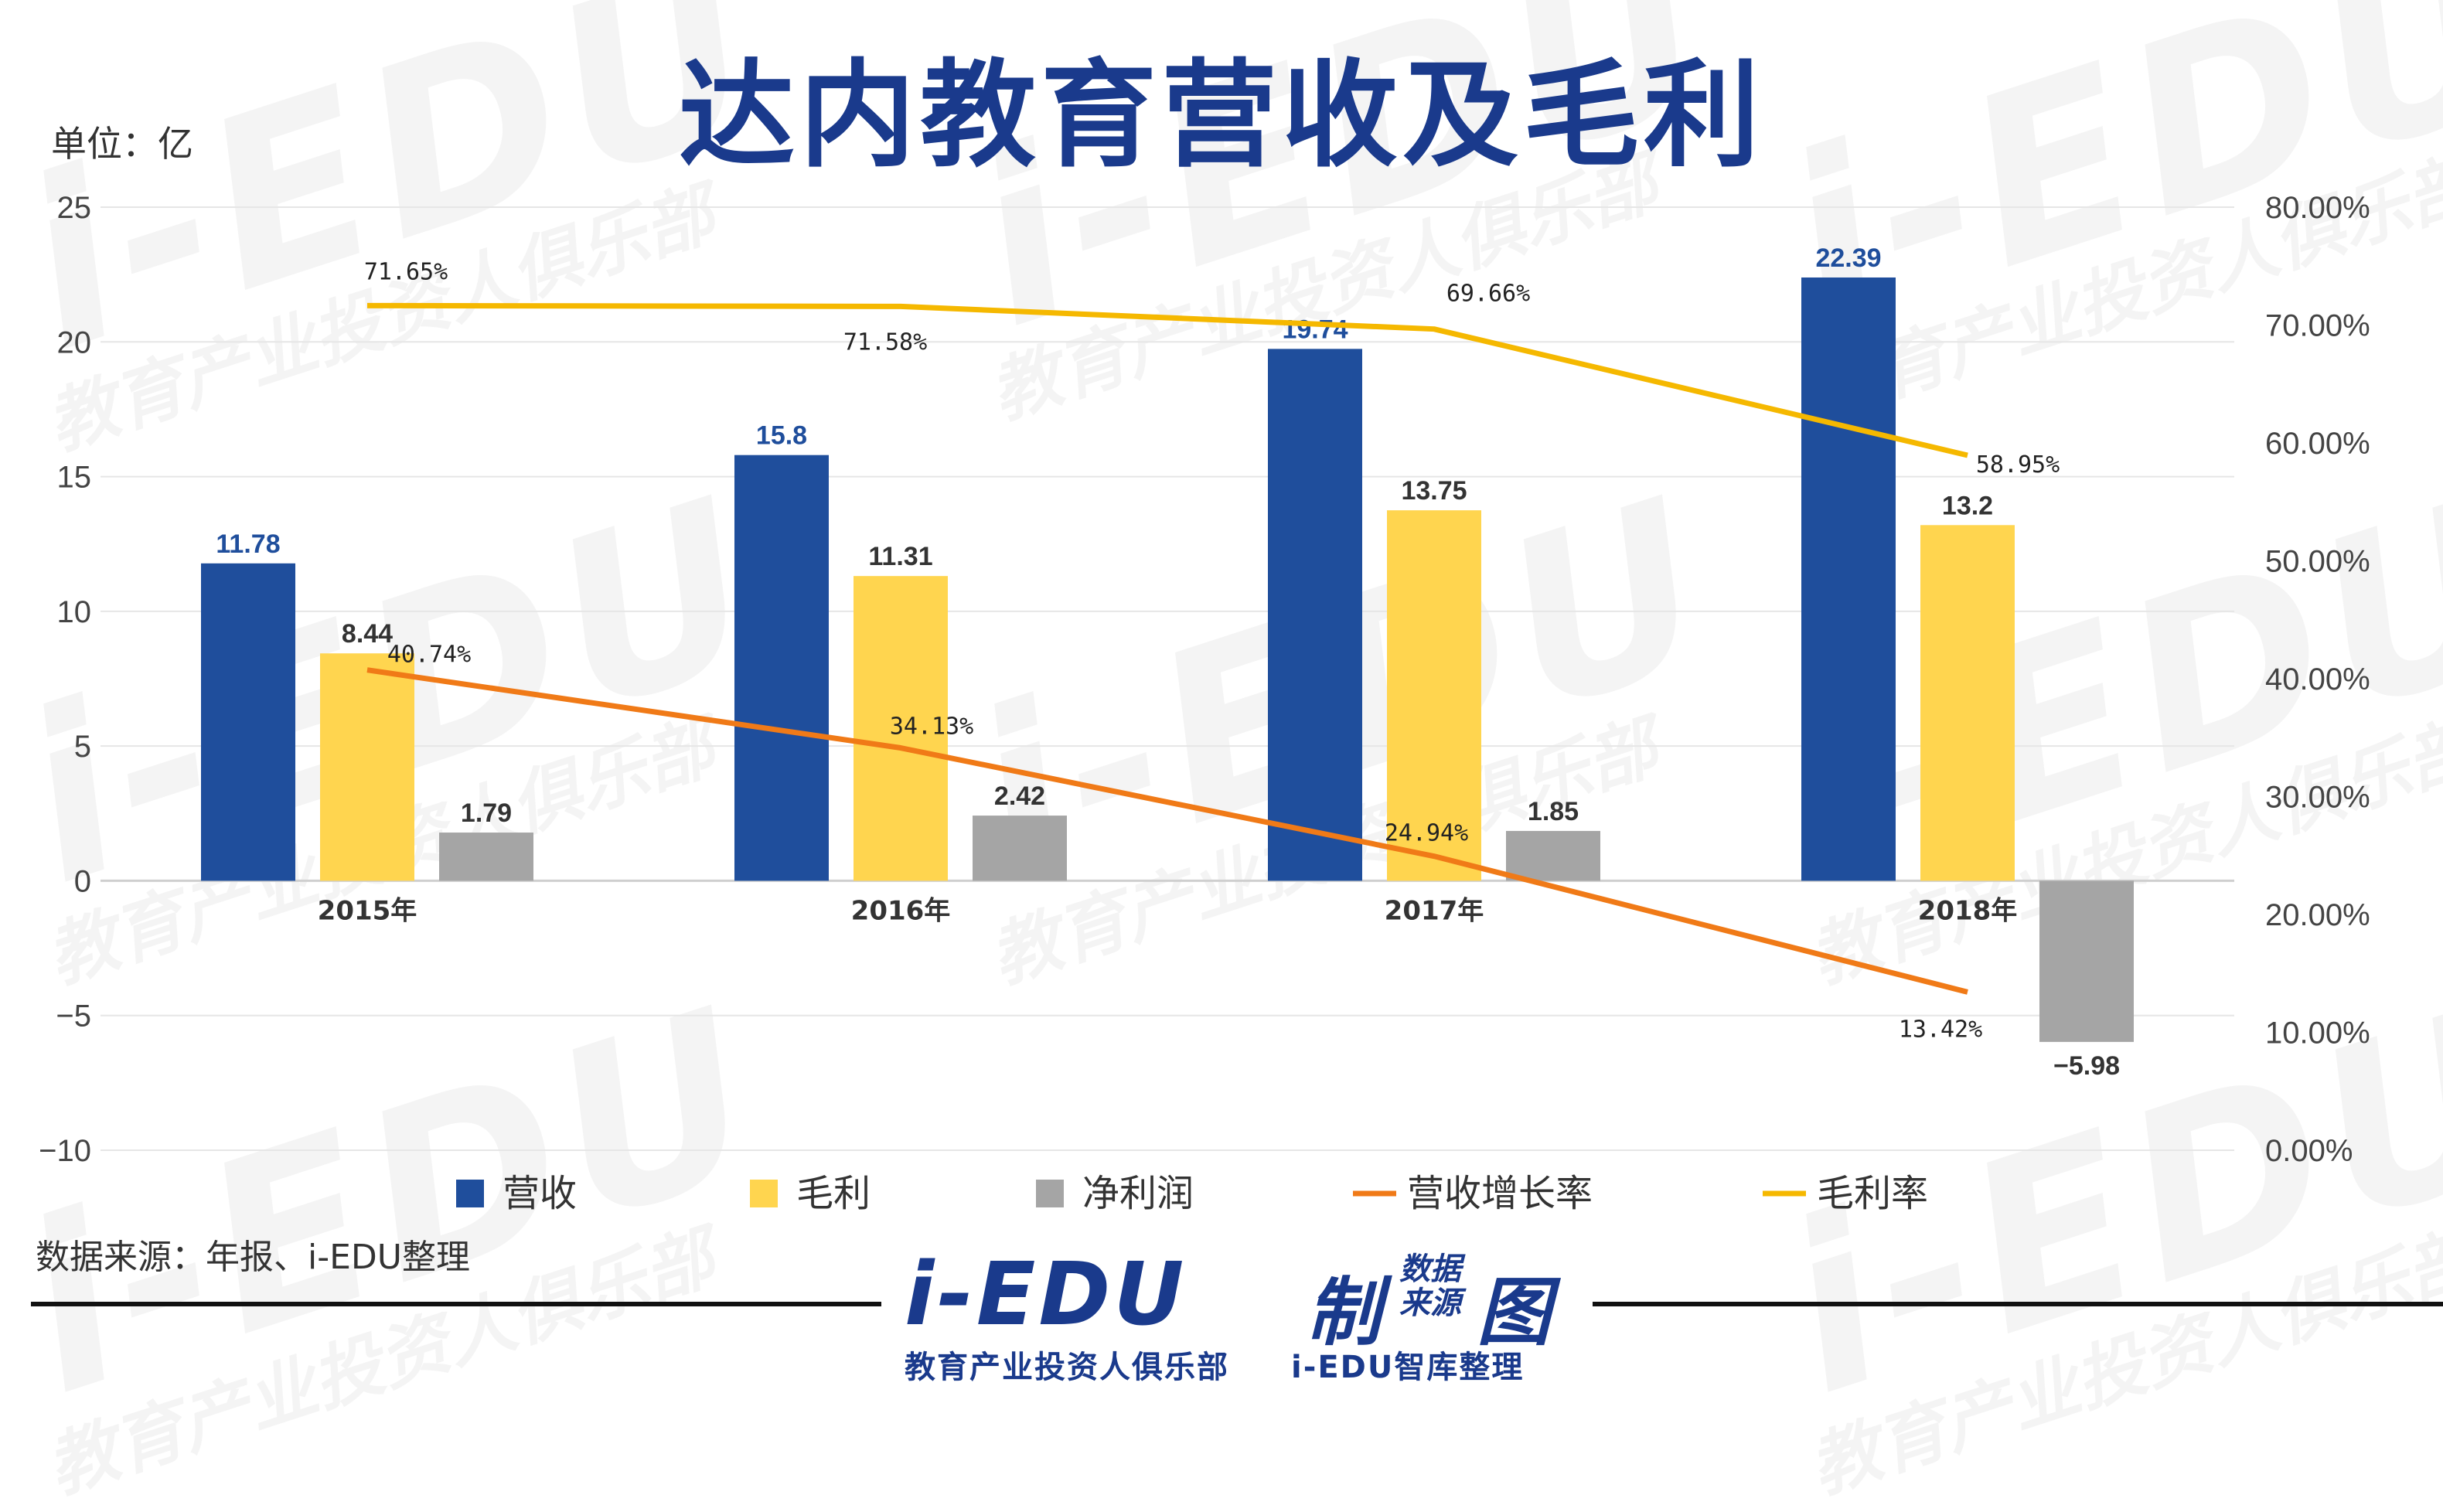 The image size is (2443, 1512). What do you see at coordinates (1434, 491) in the screenshot?
I see `bar-data-label: 13.75` at bounding box center [1434, 491].